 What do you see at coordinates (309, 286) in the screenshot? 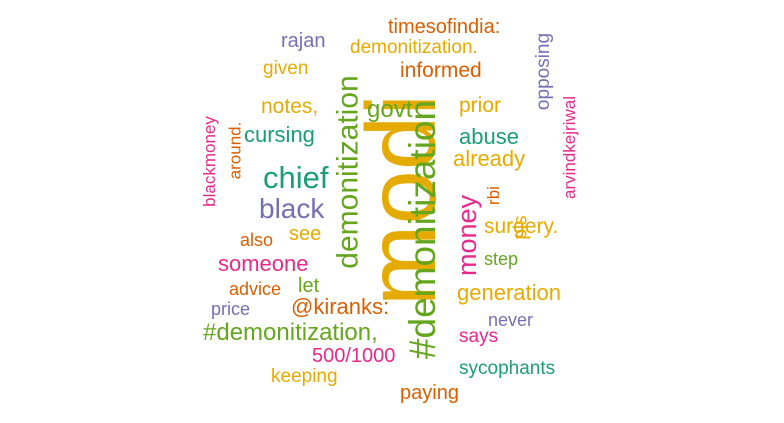
I see `word-let: let` at bounding box center [309, 286].